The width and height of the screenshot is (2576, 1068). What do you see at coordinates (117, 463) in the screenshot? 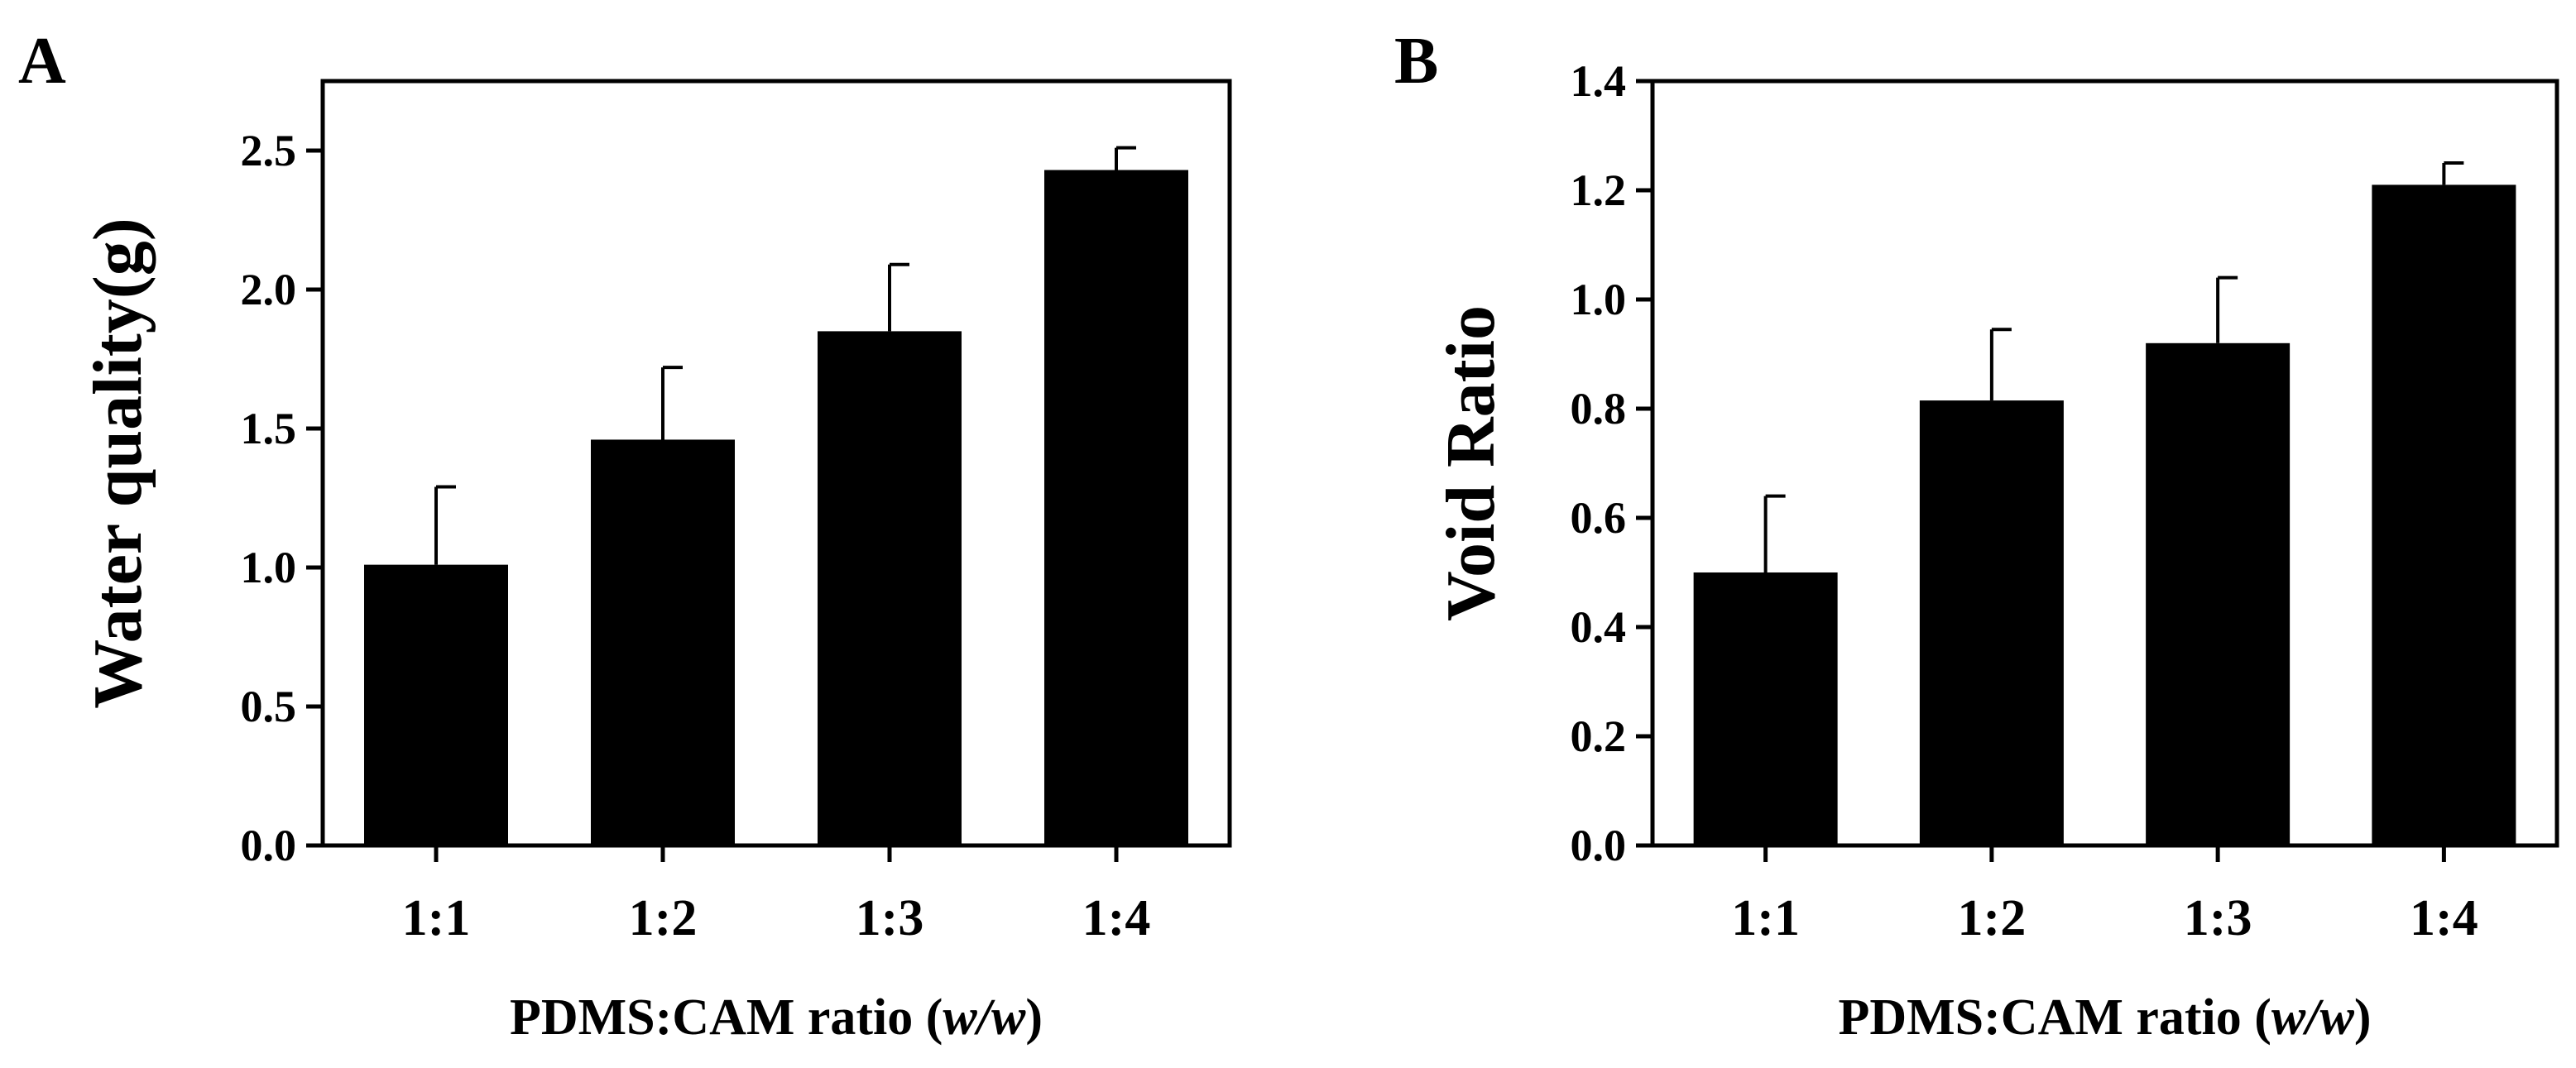
I see `y-axis-title: Water quality(g)` at bounding box center [117, 463].